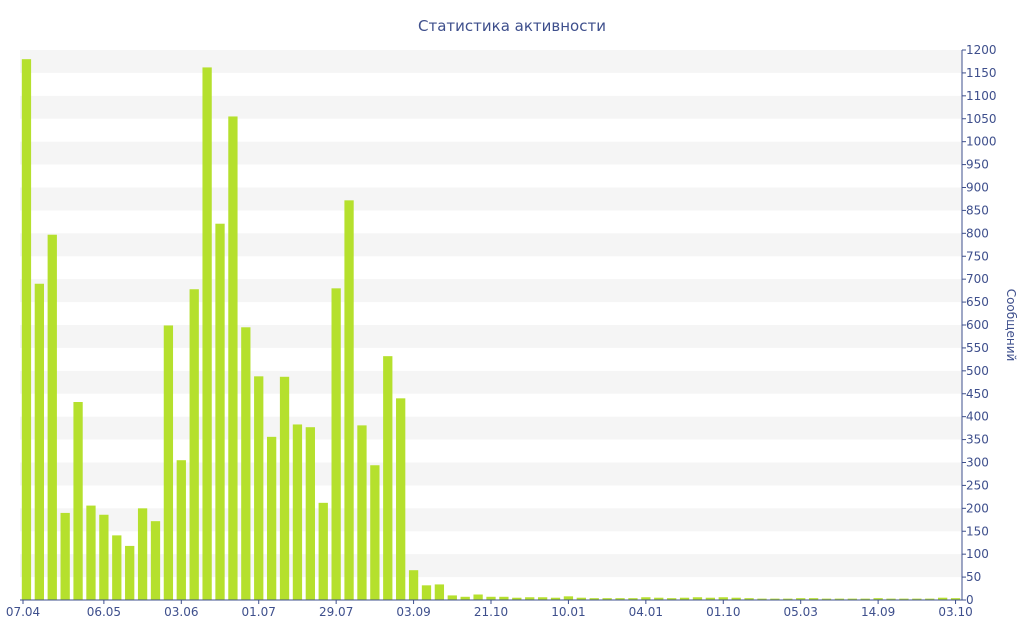  What do you see at coordinates (977, 302) in the screenshot?
I see `y-tick-label: 650` at bounding box center [977, 302].